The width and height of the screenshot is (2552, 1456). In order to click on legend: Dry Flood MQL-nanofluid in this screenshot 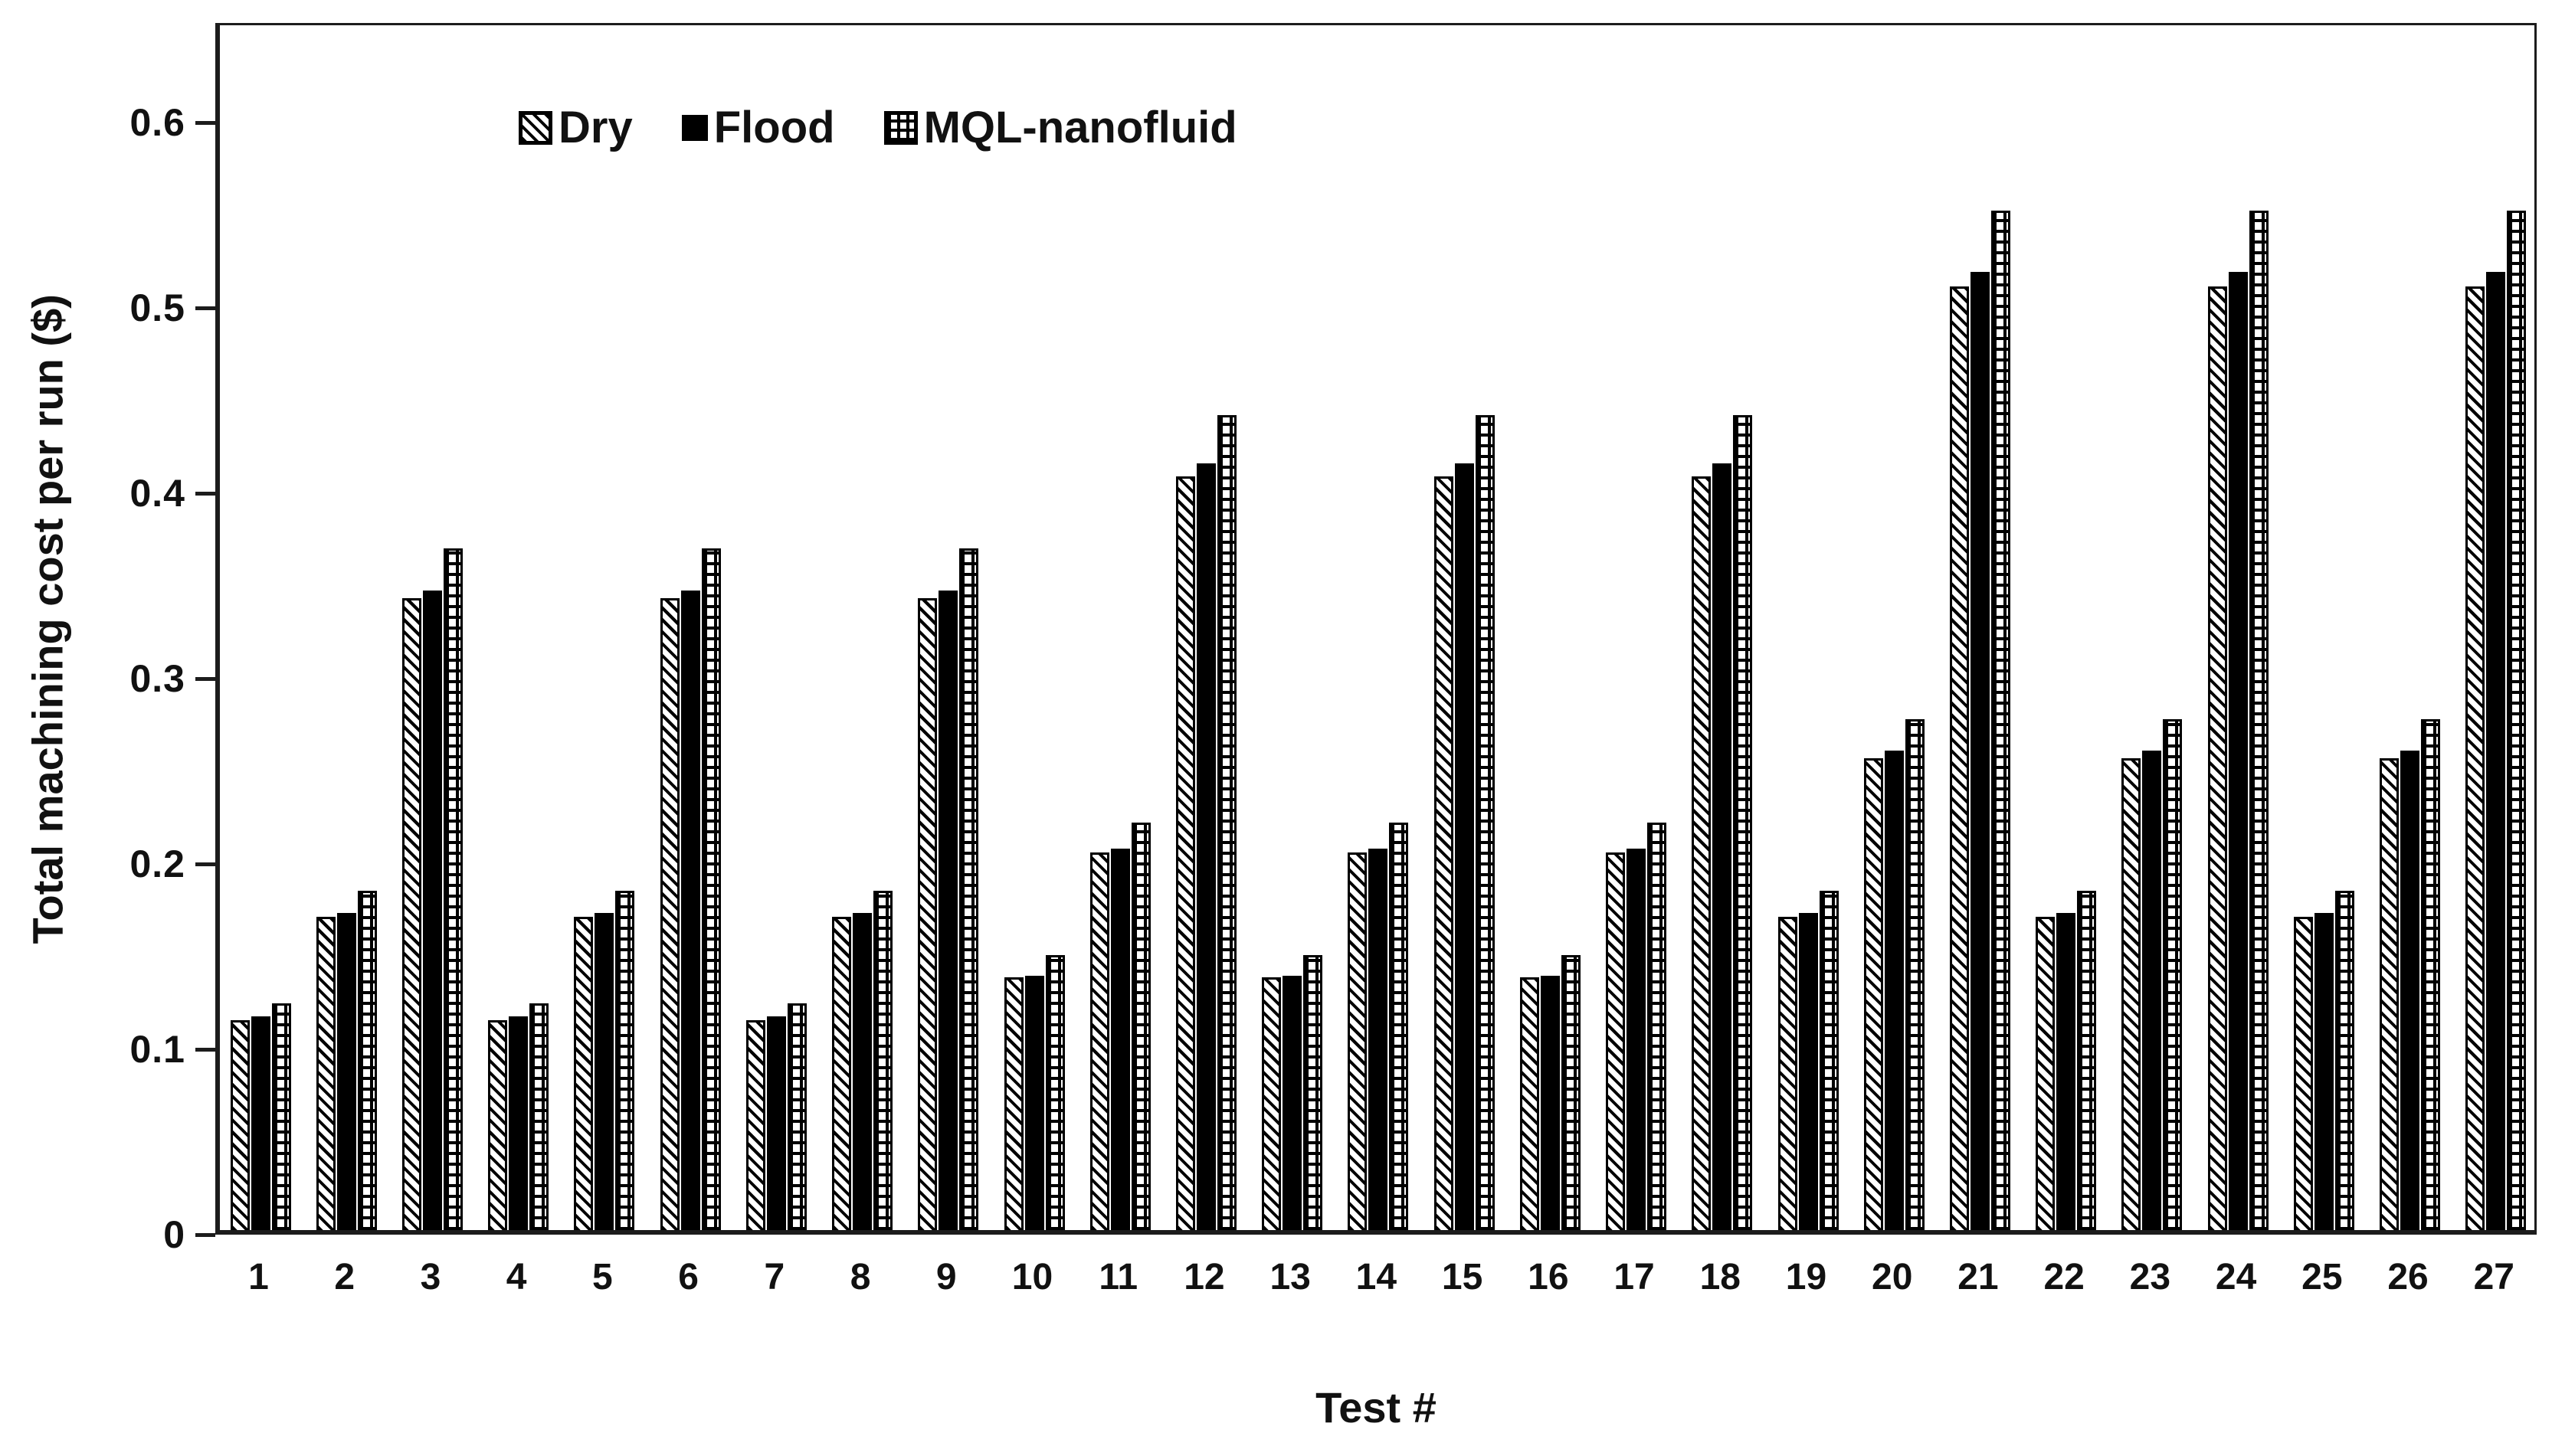, I will do `click(878, 128)`.